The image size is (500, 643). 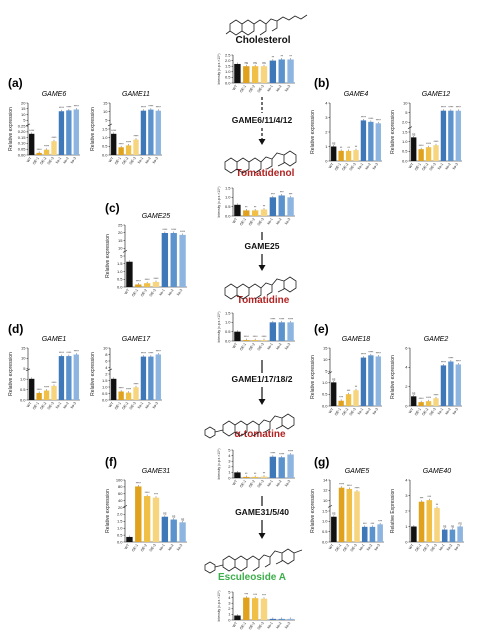 I want to click on structure-alpha-tomatine, so click(x=249, y=426).